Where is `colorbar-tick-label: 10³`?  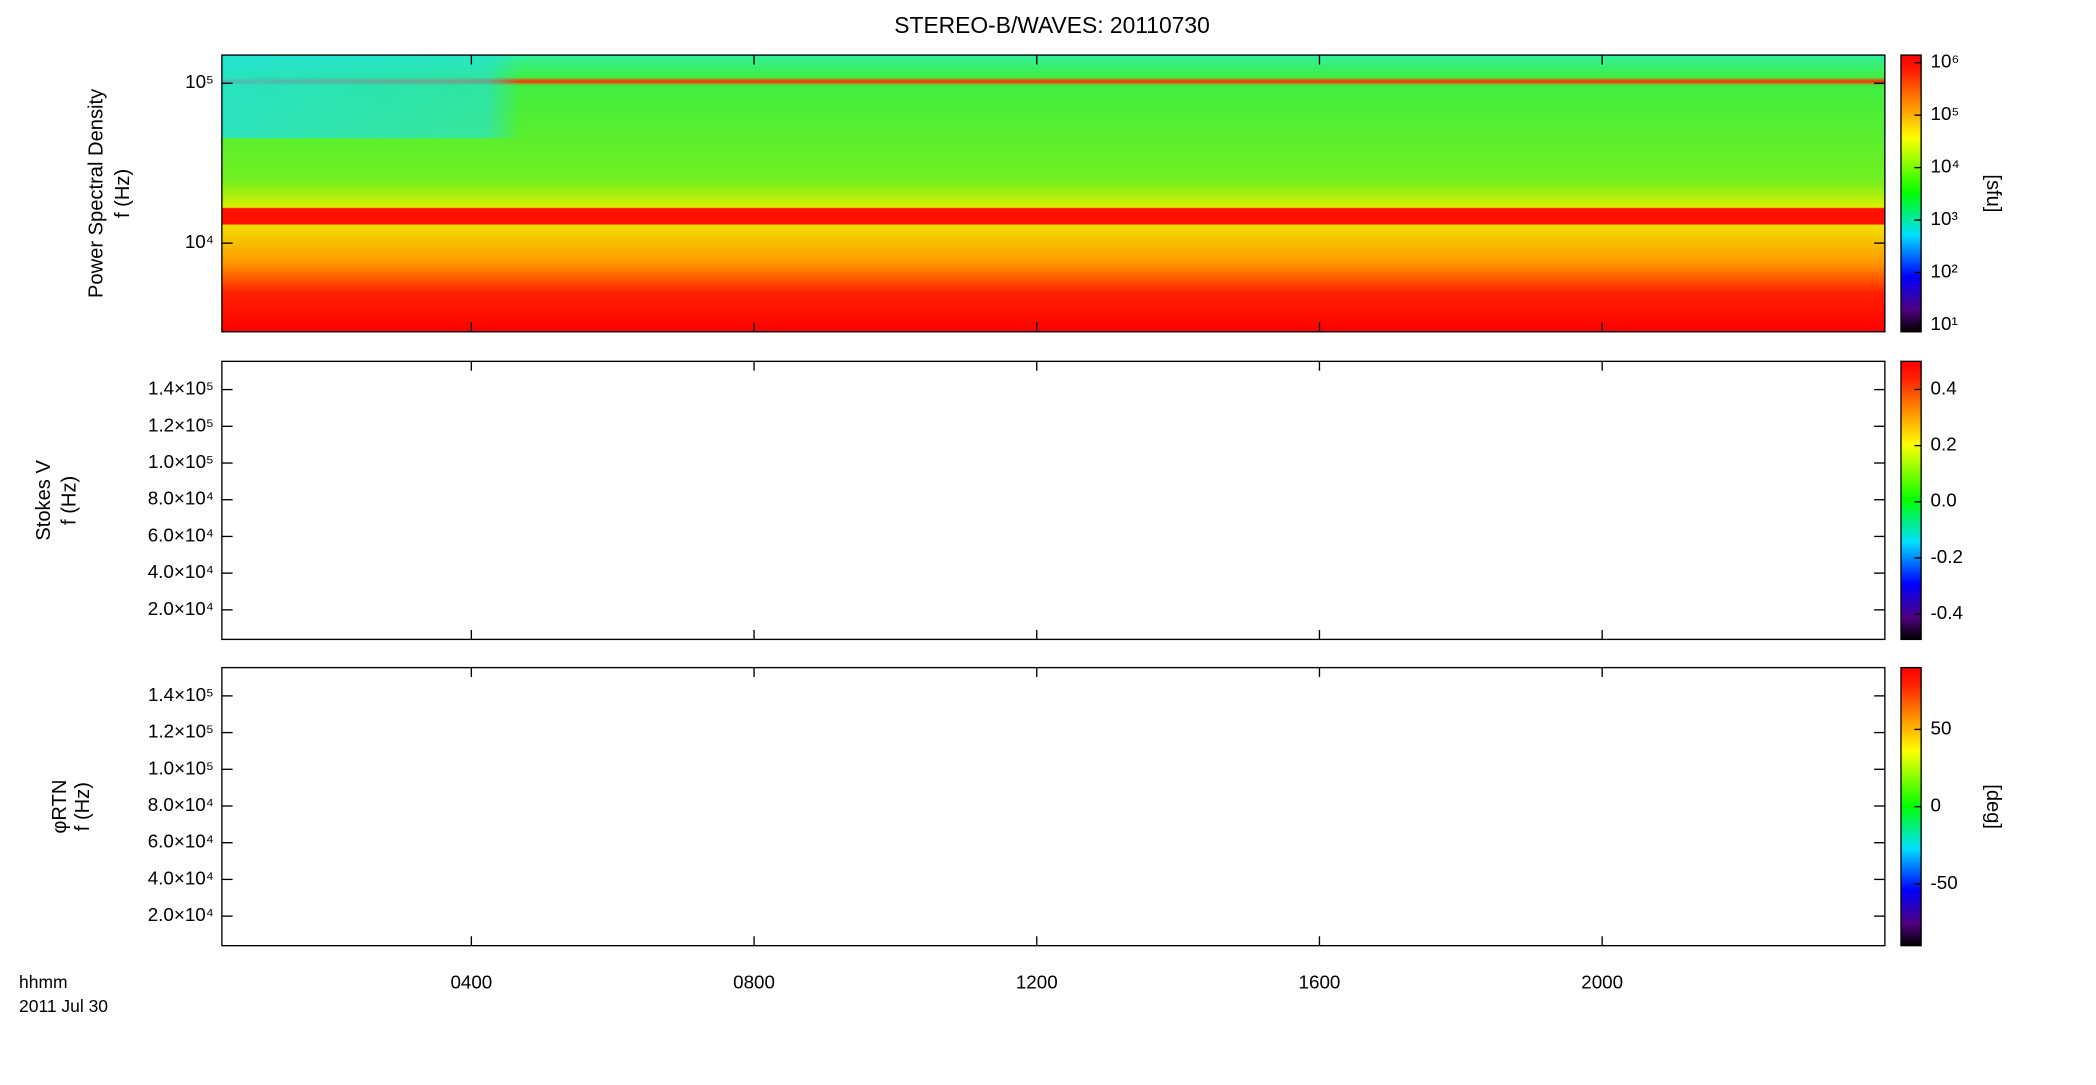
colorbar-tick-label: 10³ is located at coordinates (1944, 218).